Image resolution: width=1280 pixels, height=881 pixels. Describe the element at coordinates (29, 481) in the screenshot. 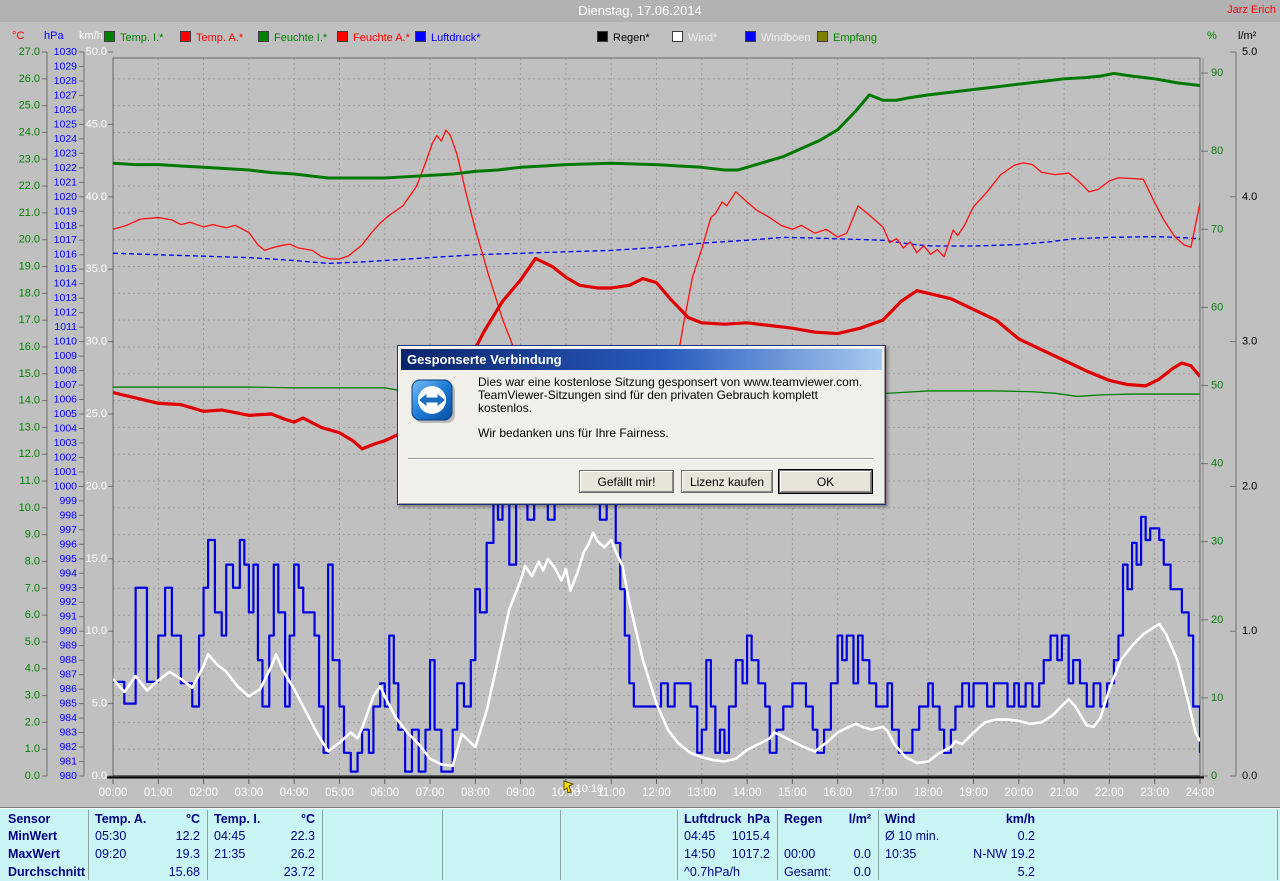

I see `y-axis-tick-label: 11.0` at that location.